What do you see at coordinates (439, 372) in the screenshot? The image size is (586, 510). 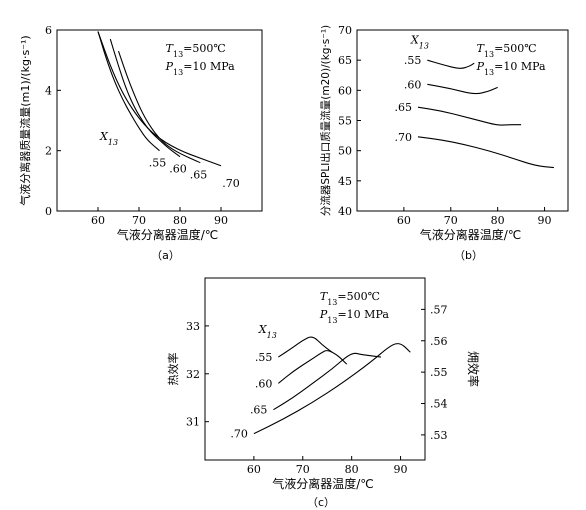 I see `y2-tick-label: .55` at bounding box center [439, 372].